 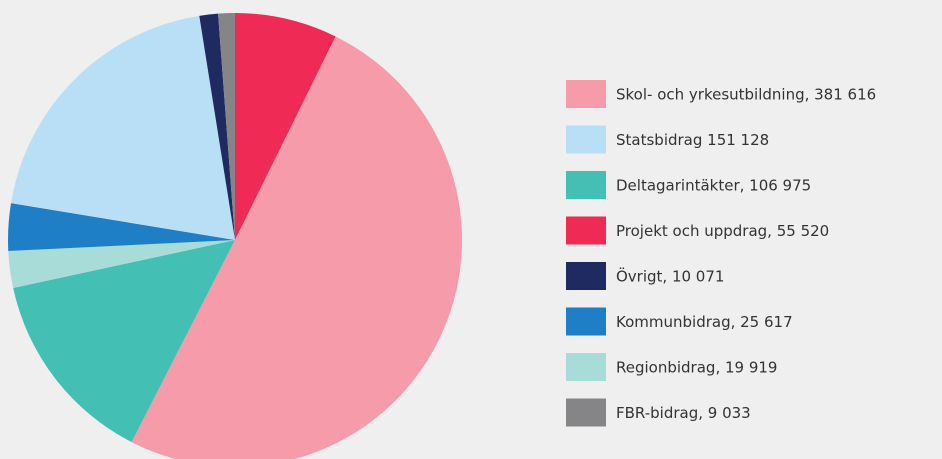 I want to click on legend-label: Projekt och uppdrag, 55 520, so click(x=722, y=231).